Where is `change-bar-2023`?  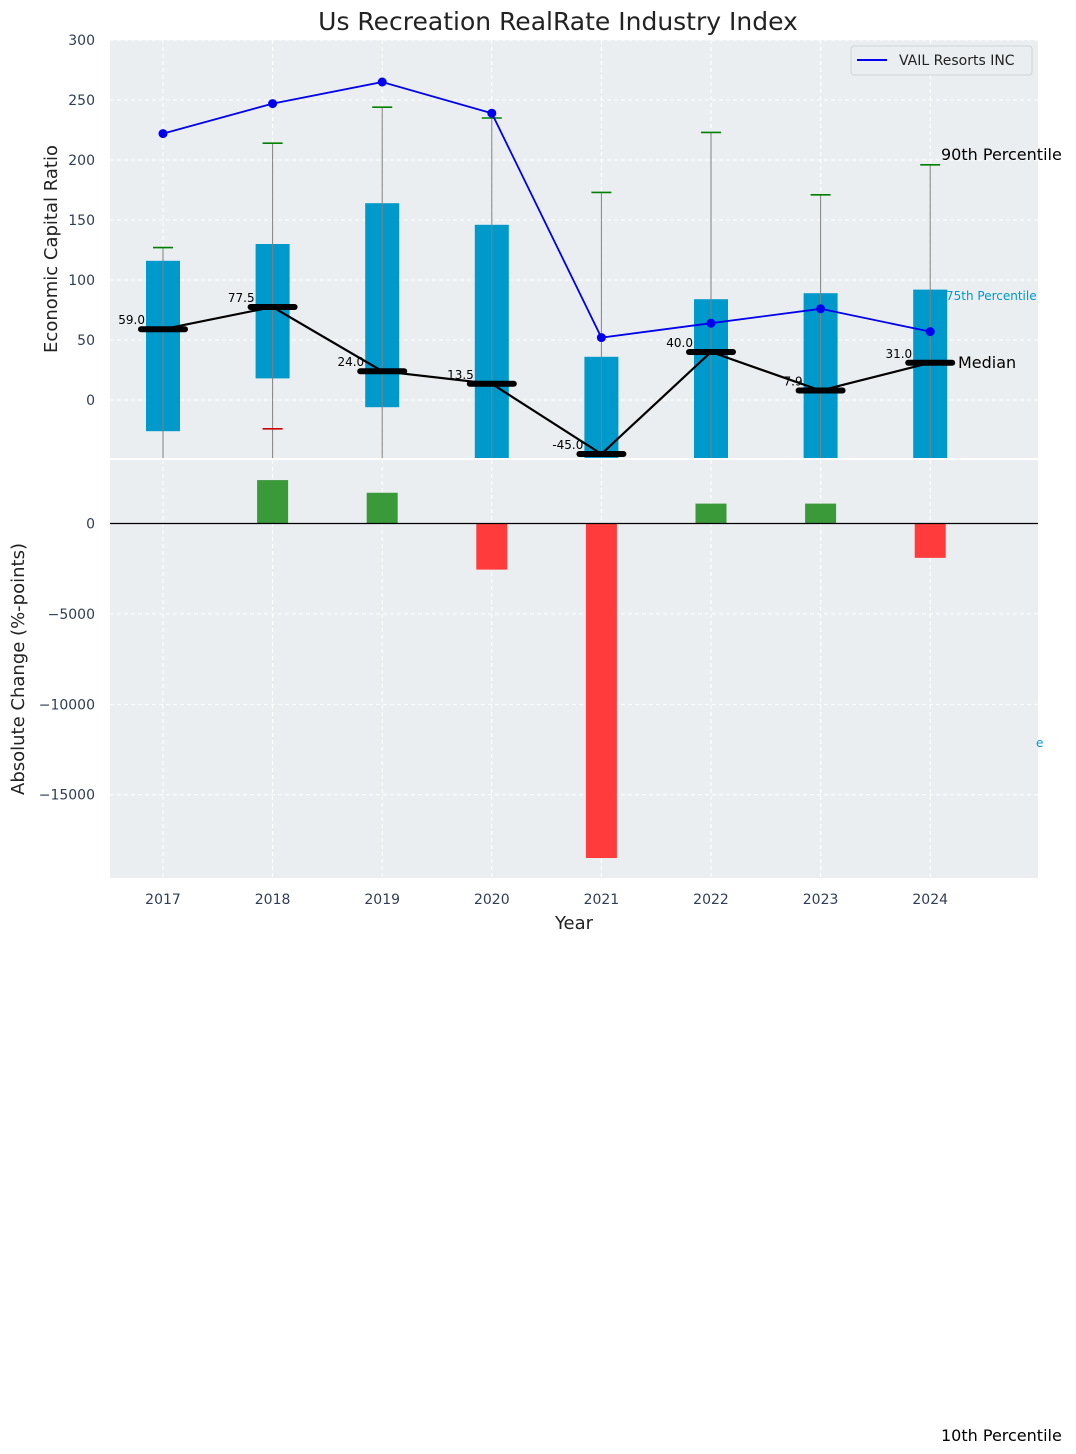
change-bar-2023 is located at coordinates (821, 513).